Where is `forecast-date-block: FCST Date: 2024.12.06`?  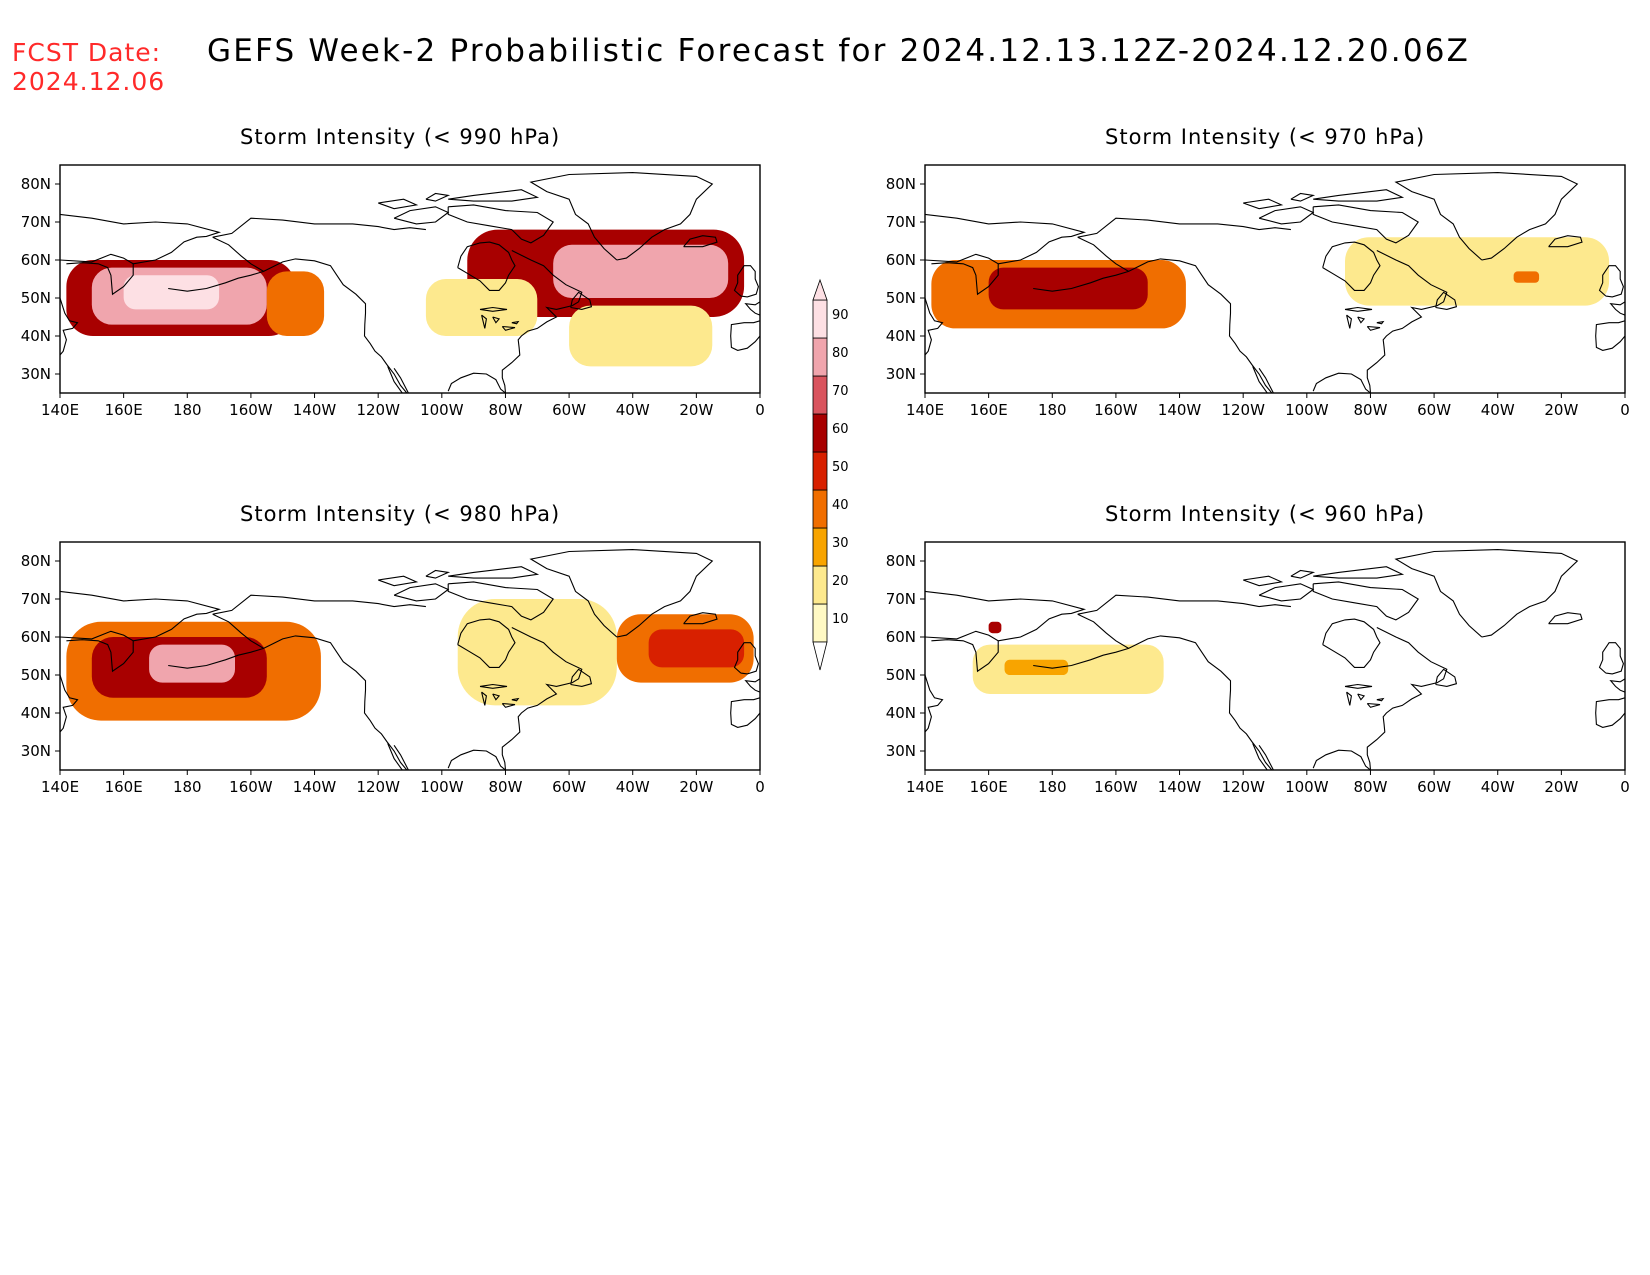
forecast-date-block: FCST Date: 2024.12.06 is located at coordinates (88, 67).